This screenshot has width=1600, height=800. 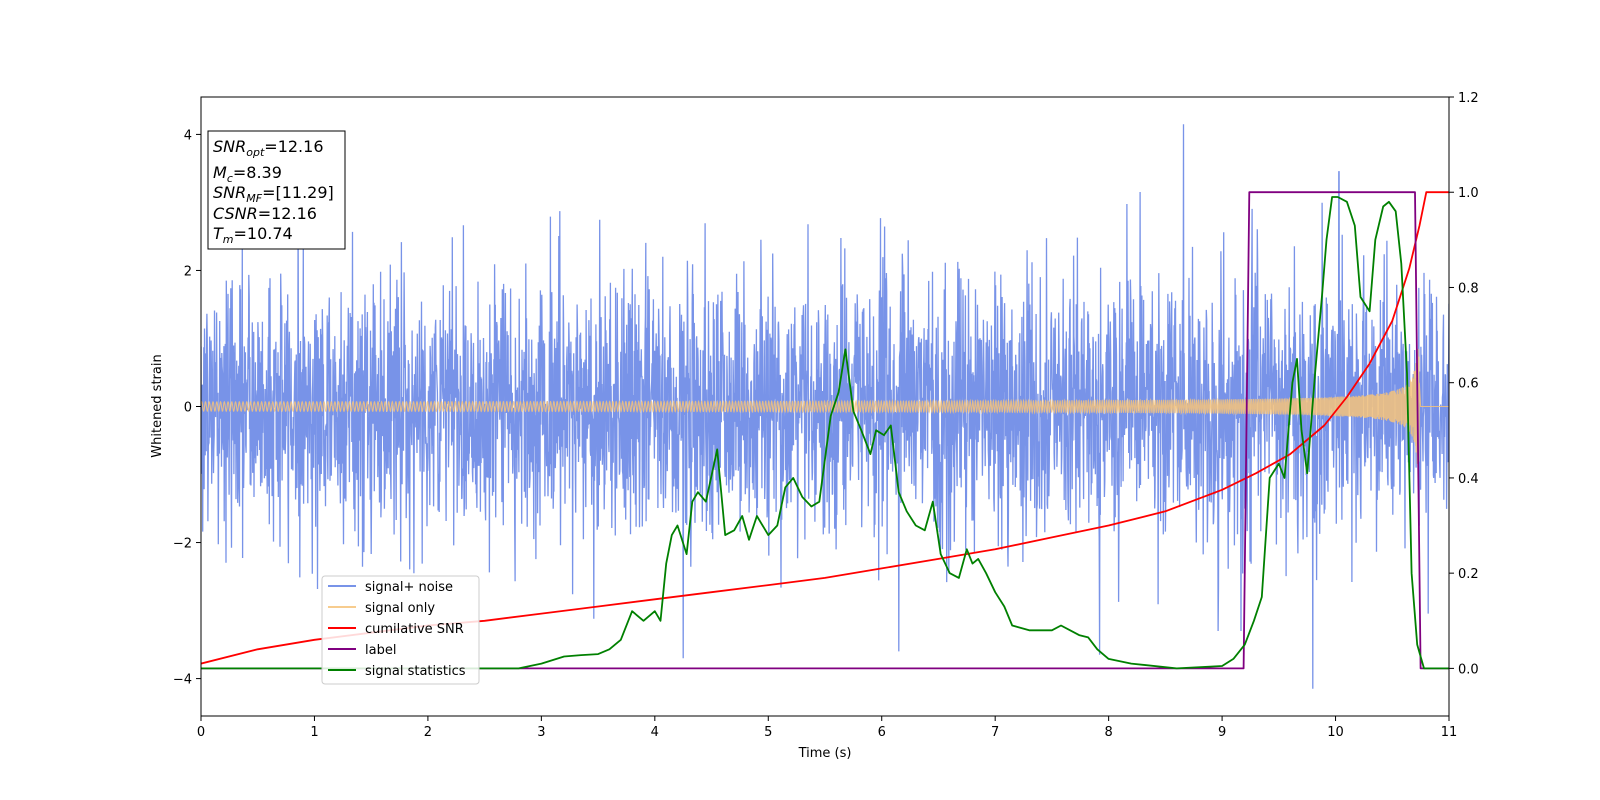 I want to click on x-tick-label: 5, so click(x=768, y=732).